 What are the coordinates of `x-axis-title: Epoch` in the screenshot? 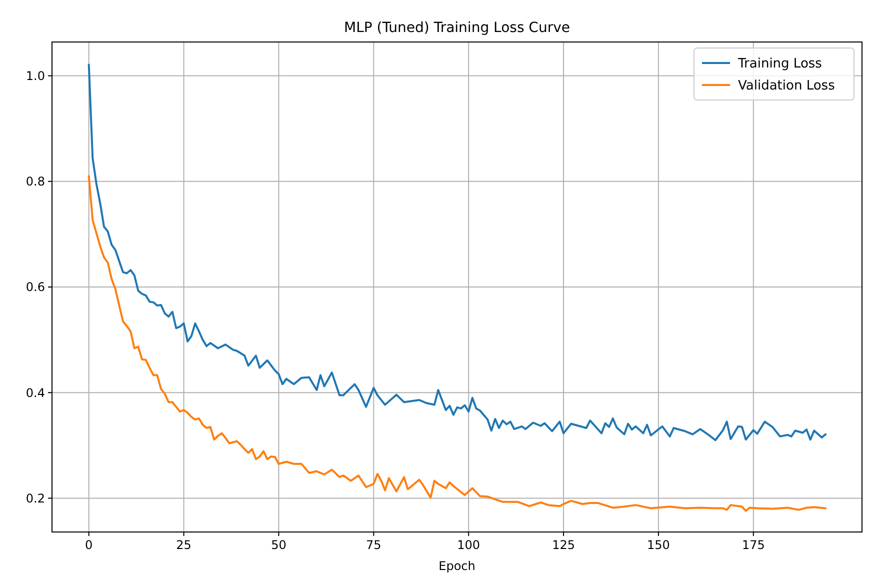 It's located at (457, 566).